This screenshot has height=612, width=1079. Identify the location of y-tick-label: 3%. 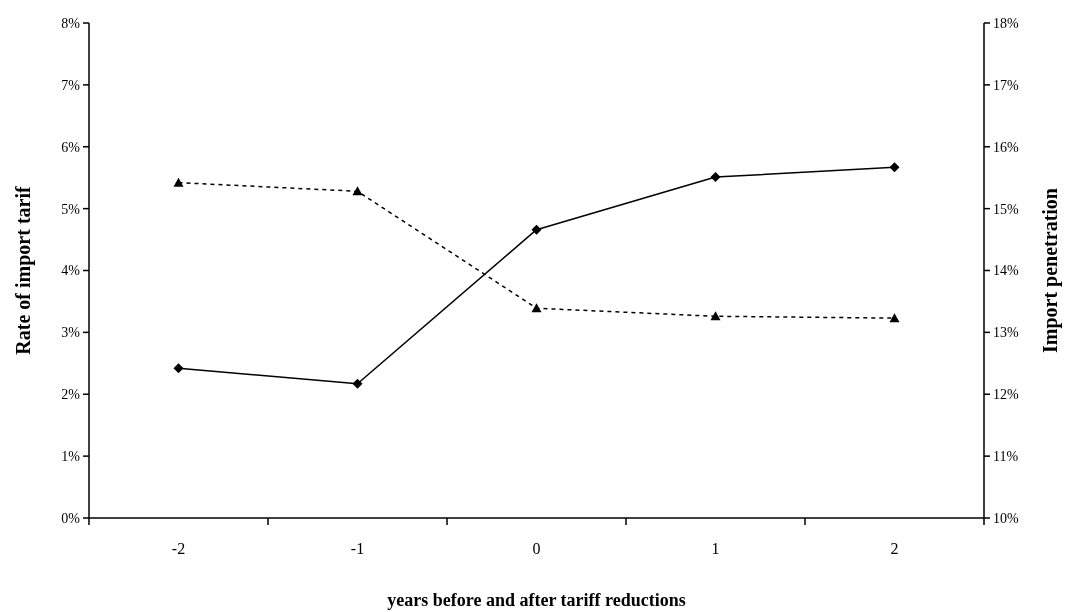
(71, 333).